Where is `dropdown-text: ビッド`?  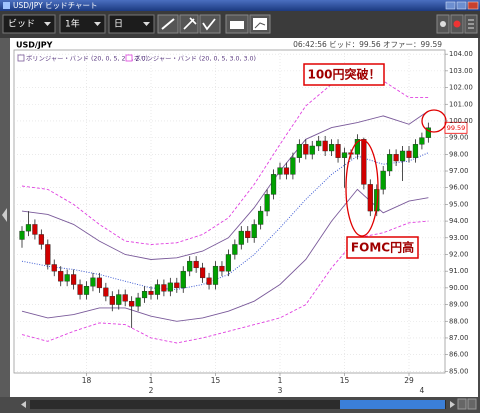 dropdown-text: ビッド is located at coordinates (21, 24).